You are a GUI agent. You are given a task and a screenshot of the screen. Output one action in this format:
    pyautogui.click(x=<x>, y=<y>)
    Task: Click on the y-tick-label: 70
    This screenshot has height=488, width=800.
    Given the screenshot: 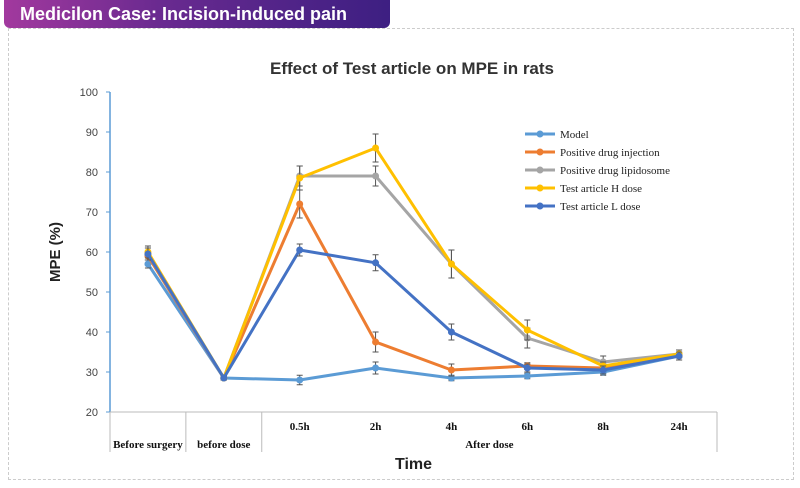 What is the action you would take?
    pyautogui.click(x=92, y=213)
    